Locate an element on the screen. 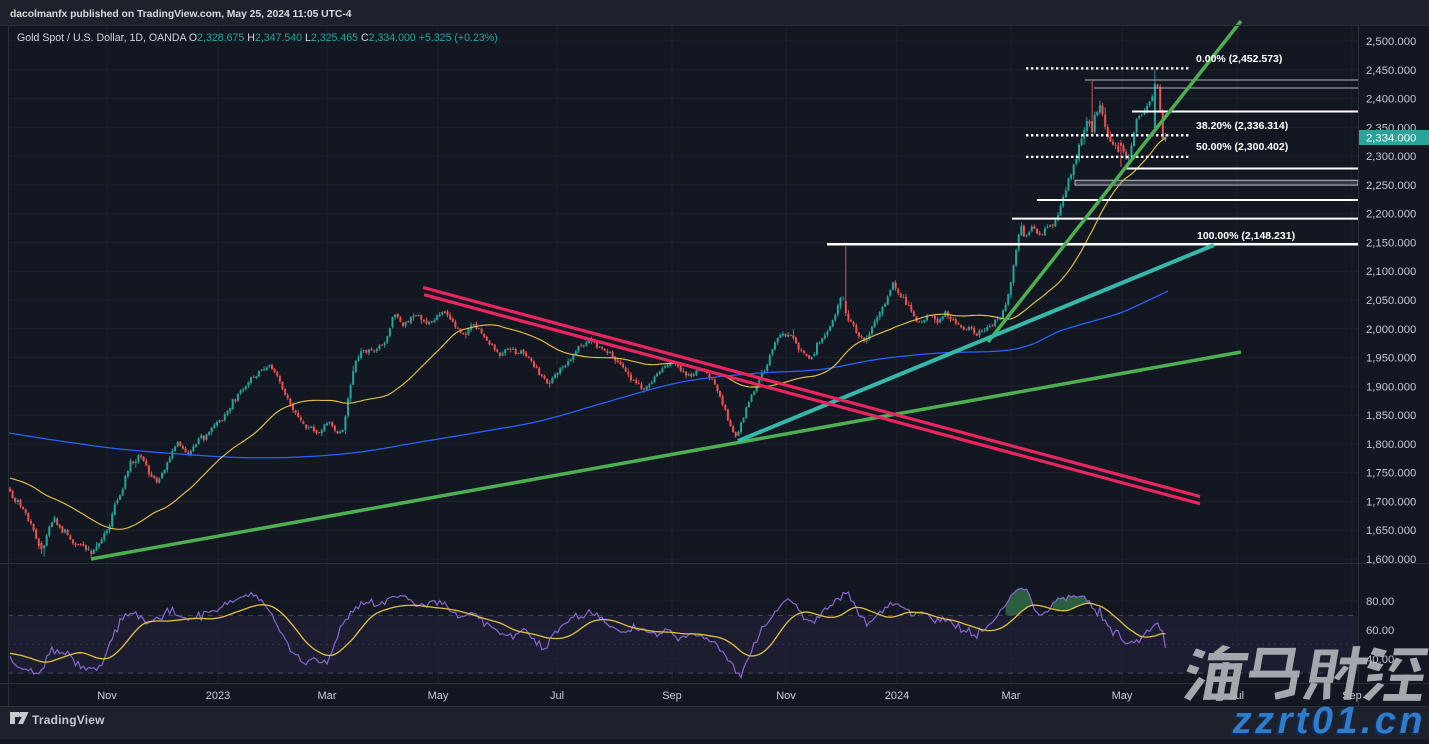  svg-text: 38.20% (2,336.314) is located at coordinates (1242, 126).